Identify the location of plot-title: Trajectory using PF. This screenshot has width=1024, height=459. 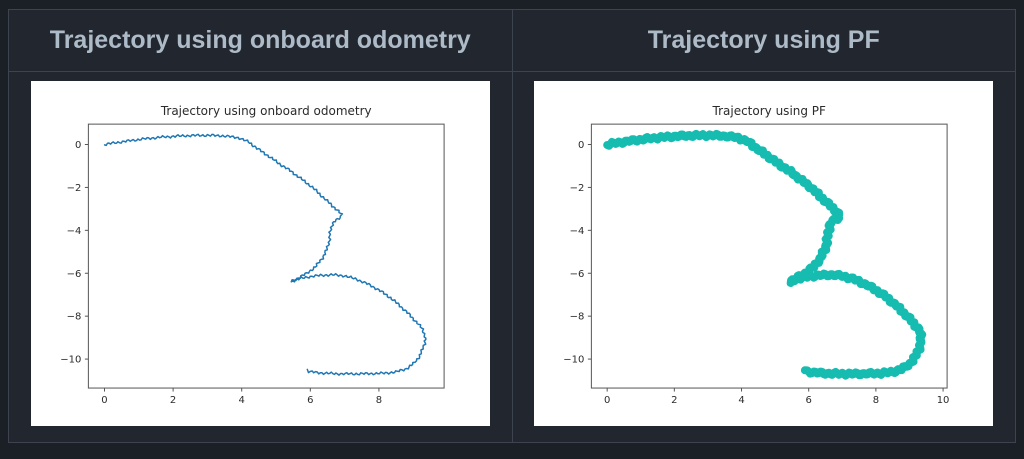
(769, 111).